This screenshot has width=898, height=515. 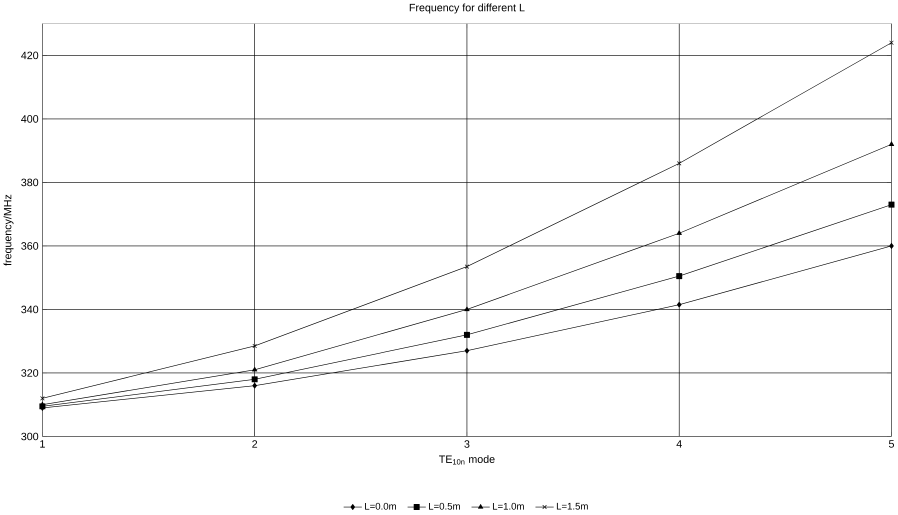 I want to click on x-axis-title: TE$_{10n}$ mode, so click(x=467, y=459).